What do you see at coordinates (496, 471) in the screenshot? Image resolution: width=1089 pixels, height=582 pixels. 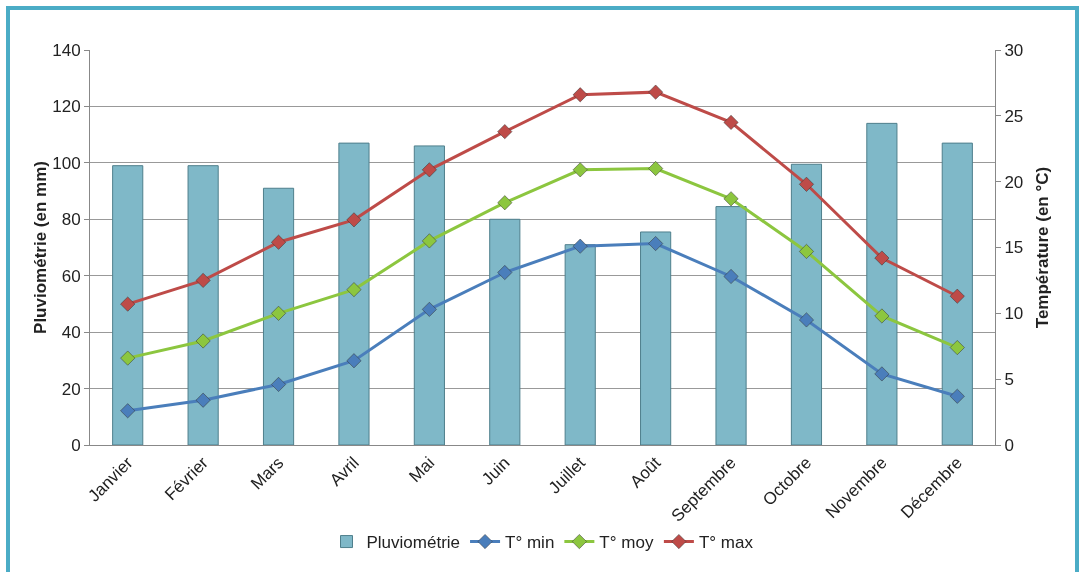 I see `x-tick-label: Juin` at bounding box center [496, 471].